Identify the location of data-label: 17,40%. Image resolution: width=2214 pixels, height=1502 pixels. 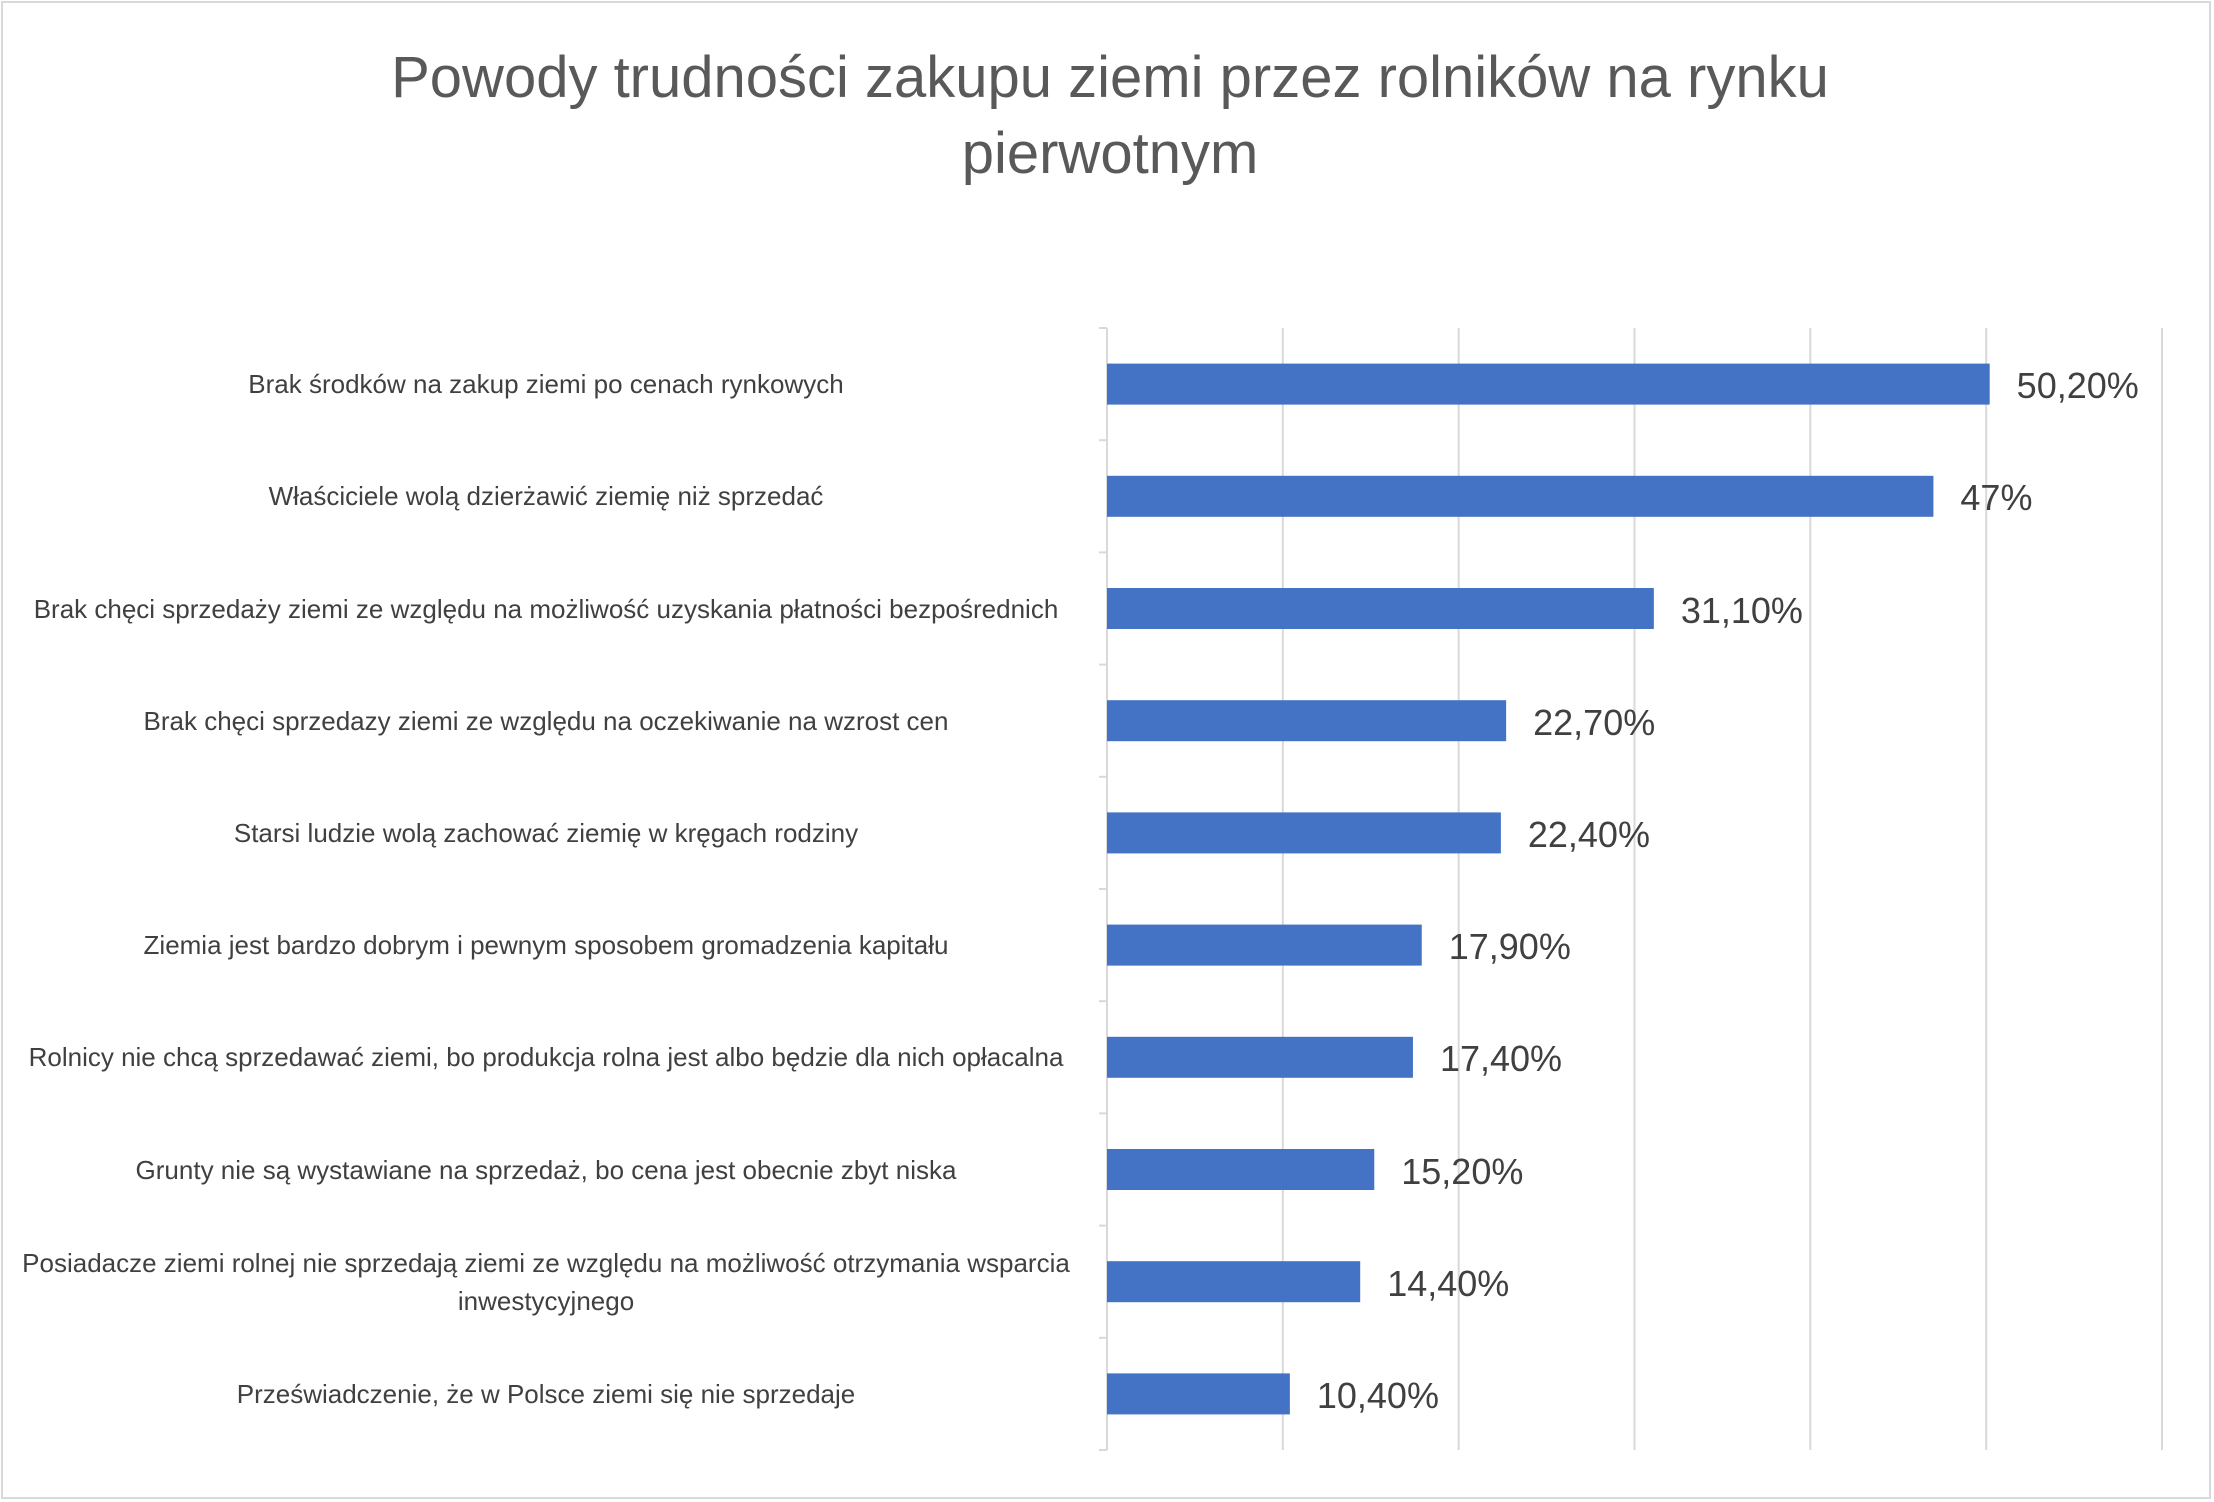
(1501, 1059).